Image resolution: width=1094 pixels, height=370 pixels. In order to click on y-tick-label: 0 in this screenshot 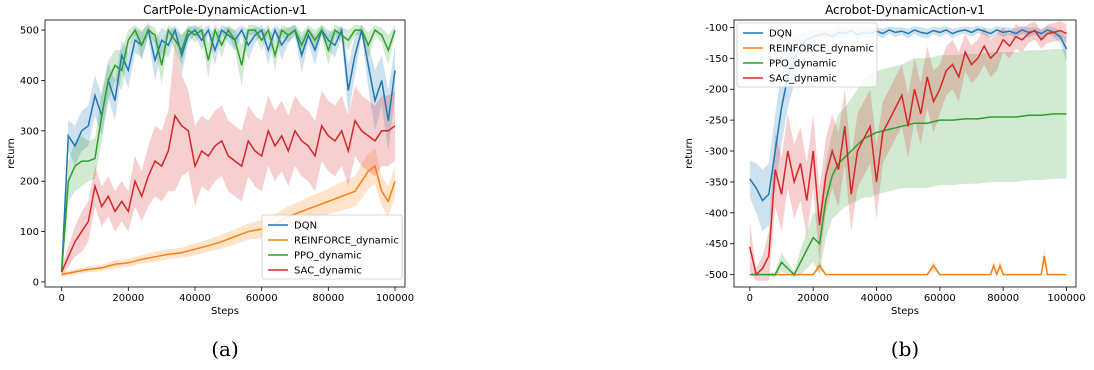, I will do `click(36, 282)`.